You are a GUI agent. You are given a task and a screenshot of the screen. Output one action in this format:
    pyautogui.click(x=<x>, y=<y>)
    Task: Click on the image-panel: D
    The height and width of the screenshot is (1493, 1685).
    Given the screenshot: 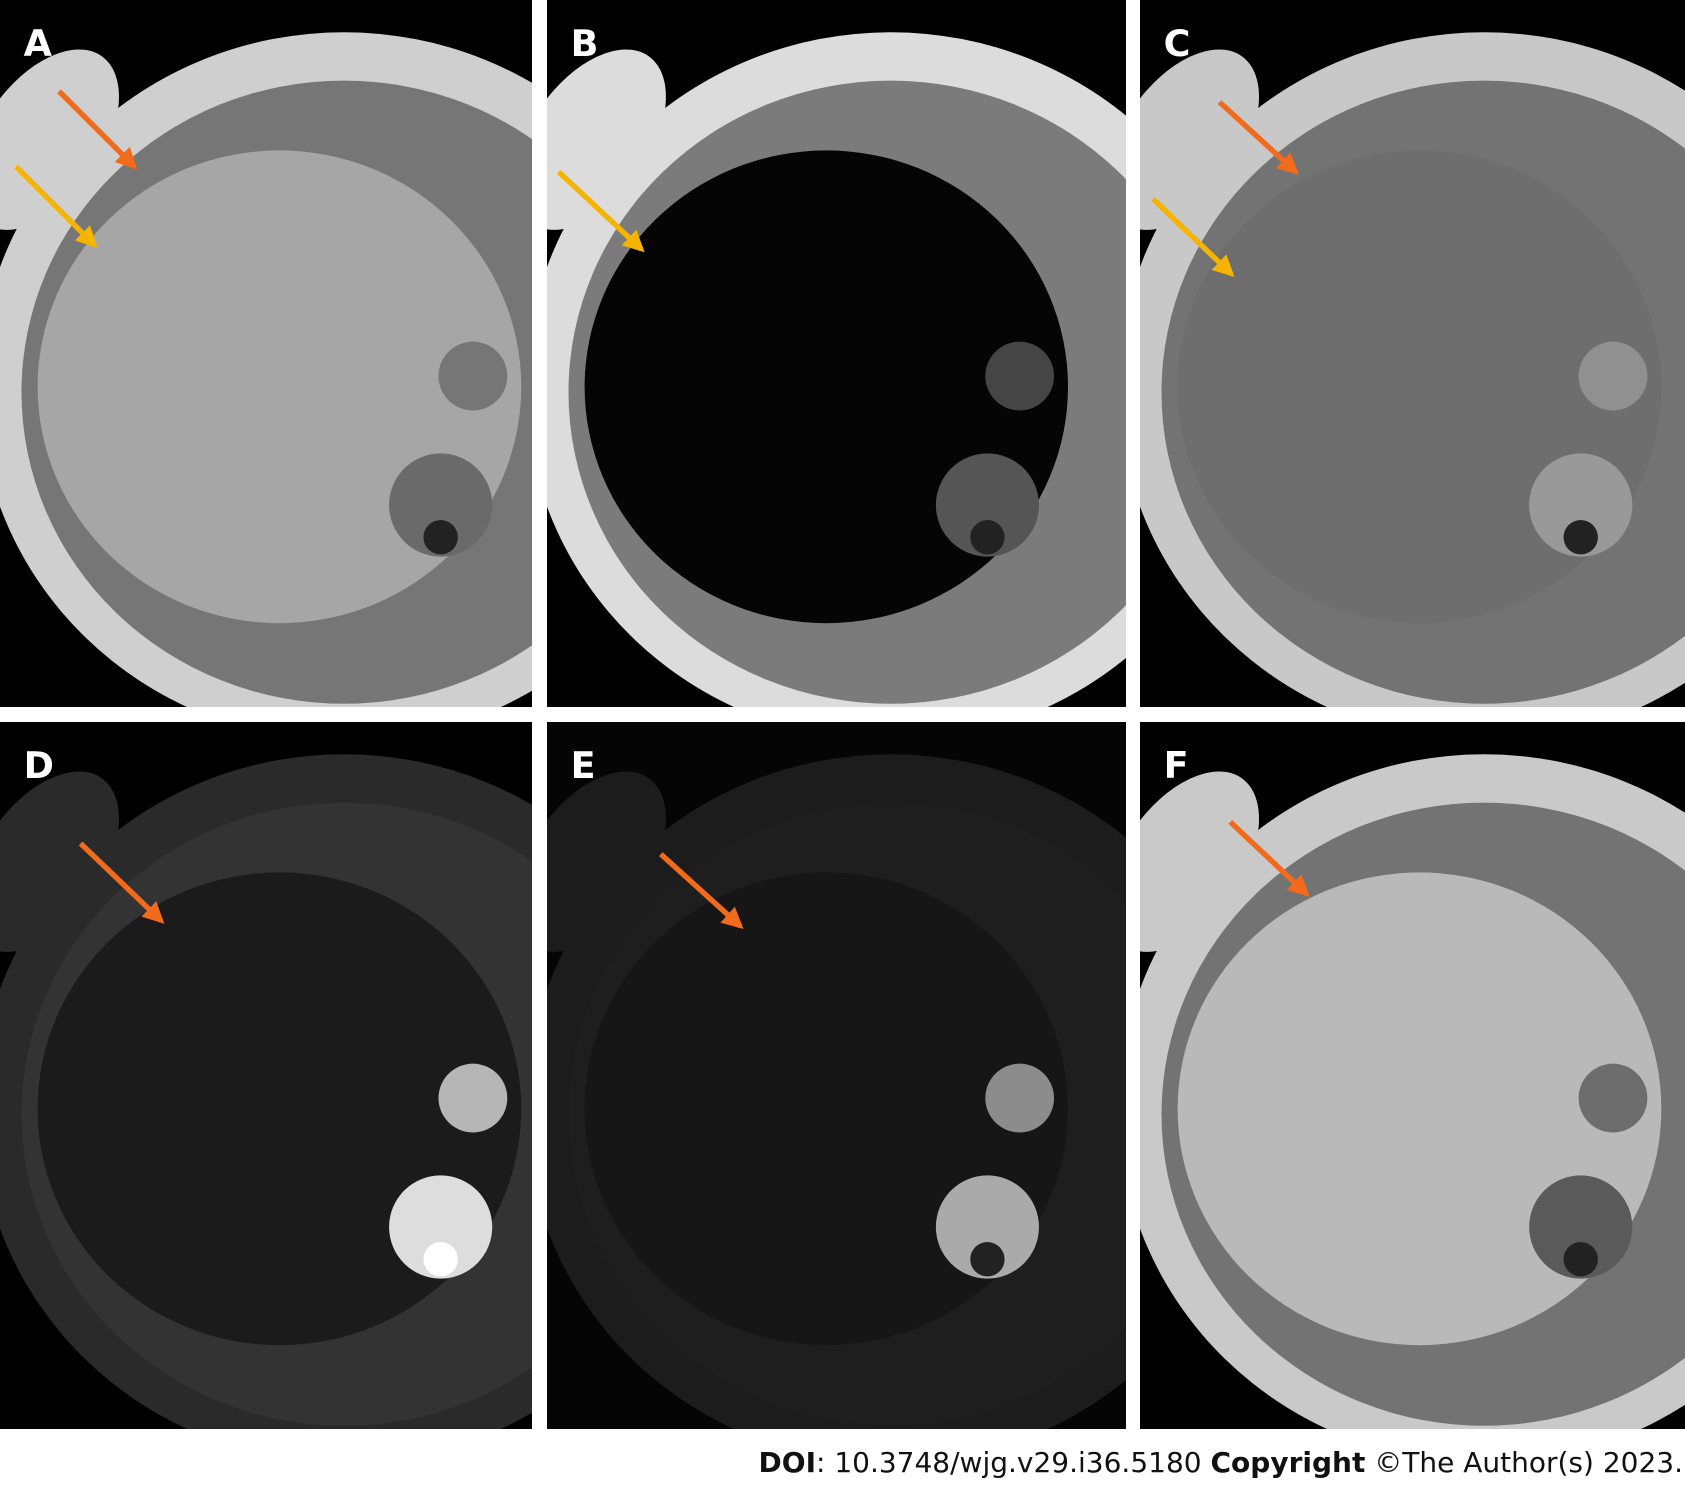 What is the action you would take?
    pyautogui.click(x=266, y=1075)
    